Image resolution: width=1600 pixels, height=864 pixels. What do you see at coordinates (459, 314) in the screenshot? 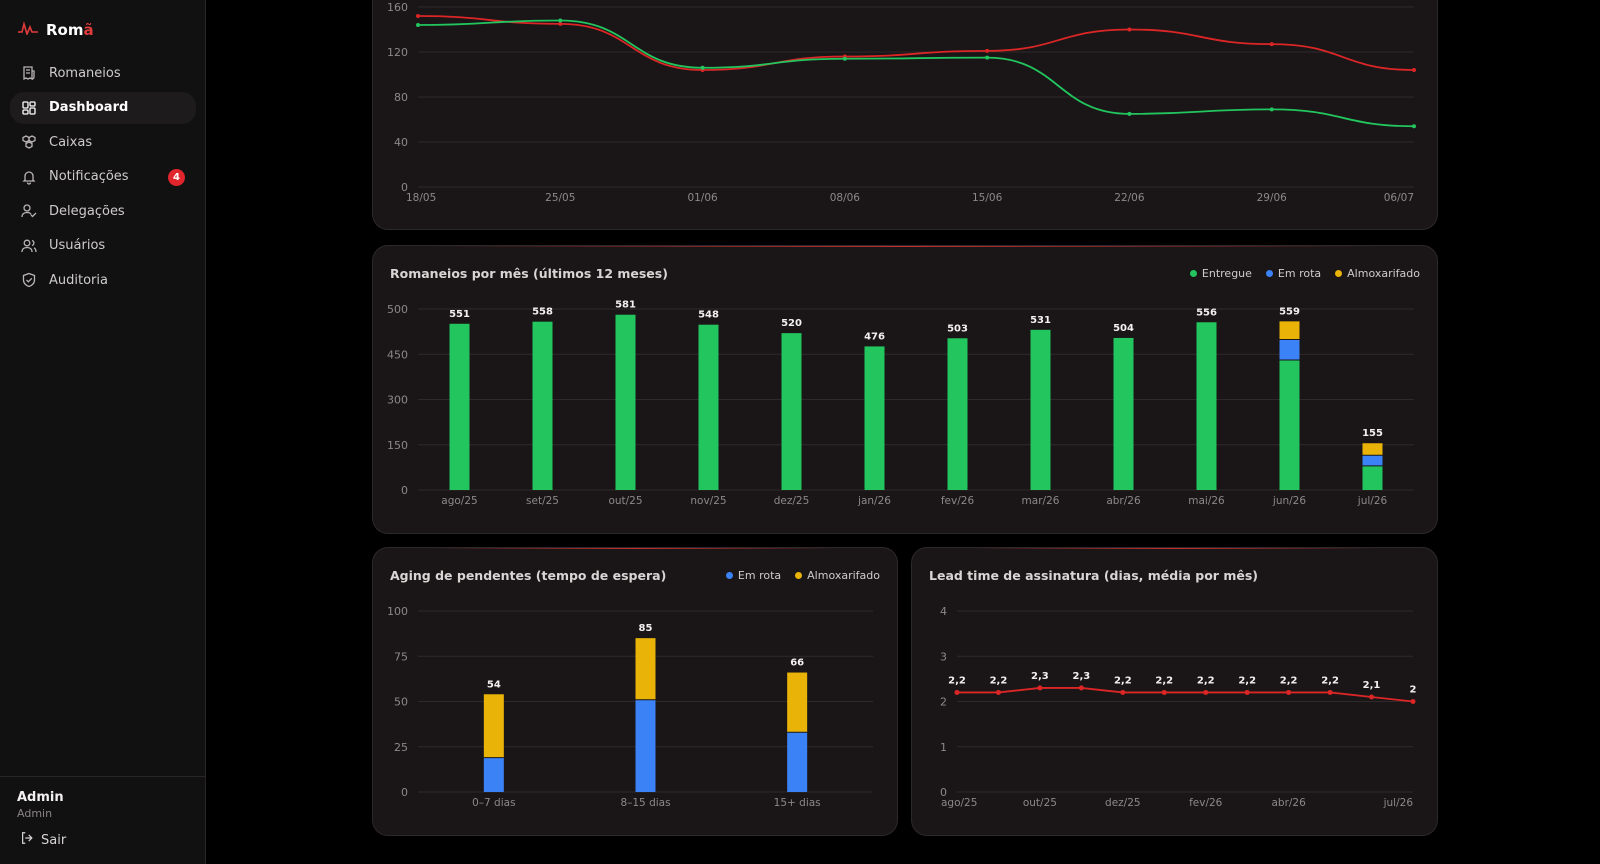
I see `bar-total-label: 551` at bounding box center [459, 314].